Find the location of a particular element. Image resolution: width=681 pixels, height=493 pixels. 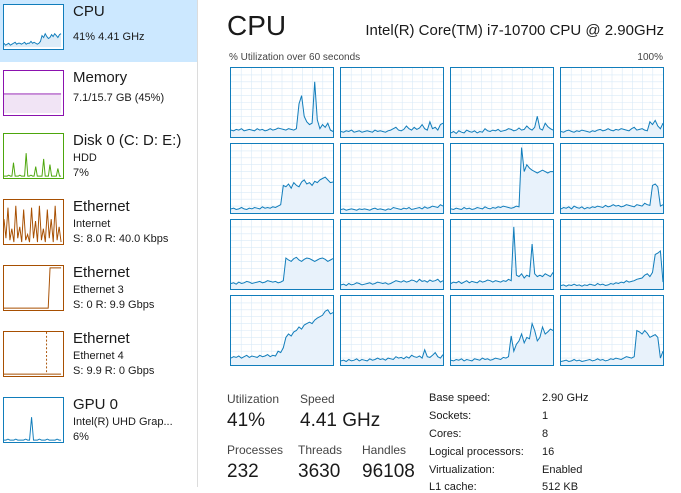

page-title: CPU is located at coordinates (257, 25).